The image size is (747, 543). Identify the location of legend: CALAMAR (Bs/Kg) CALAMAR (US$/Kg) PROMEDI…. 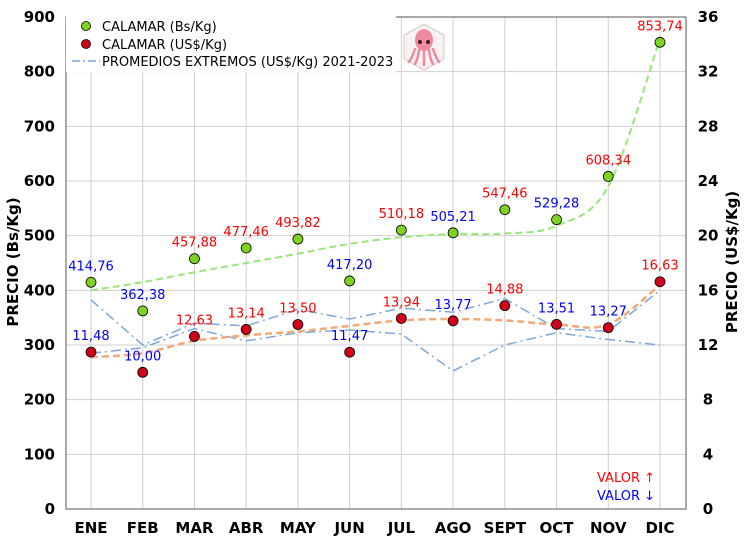
(231, 42).